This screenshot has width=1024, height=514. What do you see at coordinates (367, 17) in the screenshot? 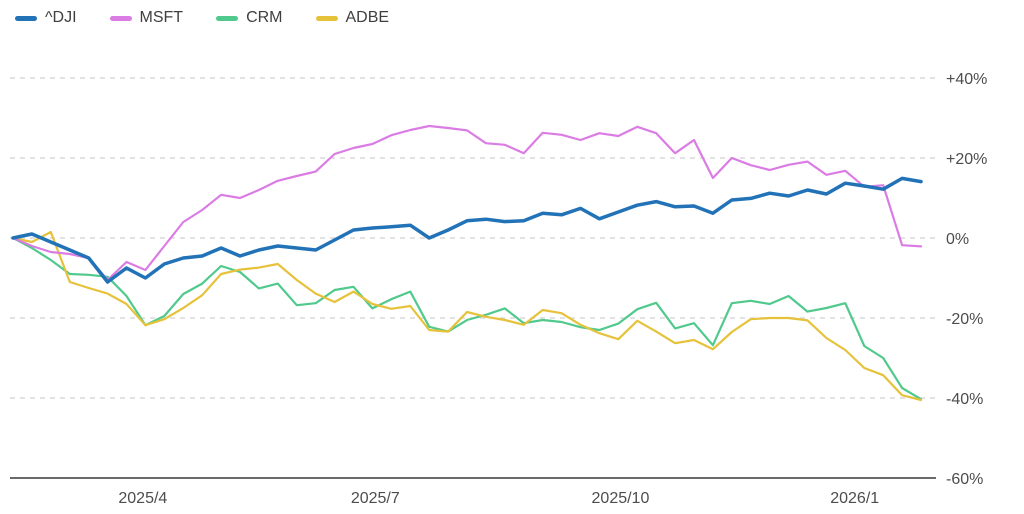
I see `legend-label: ADBE` at bounding box center [367, 17].